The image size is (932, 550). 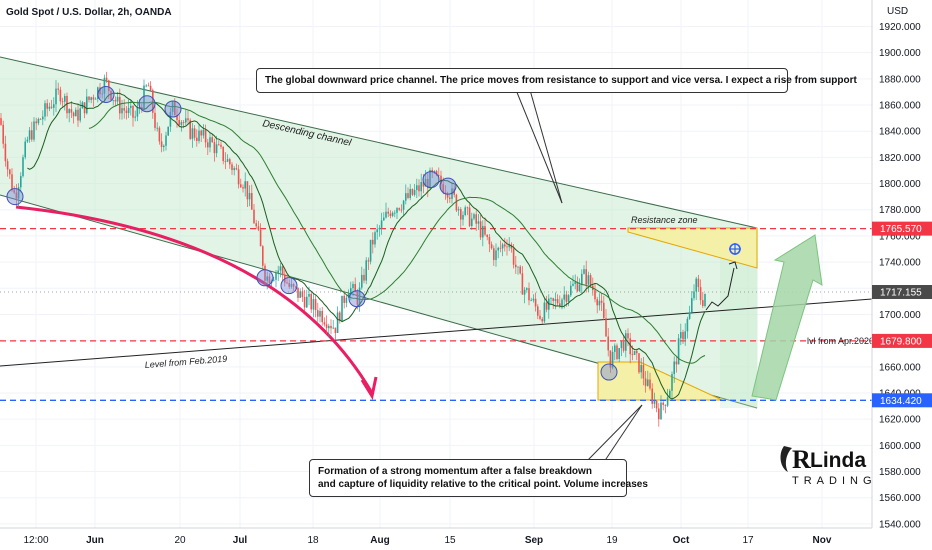 What do you see at coordinates (801, 459) in the screenshot?
I see `svg-text: R` at bounding box center [801, 459].